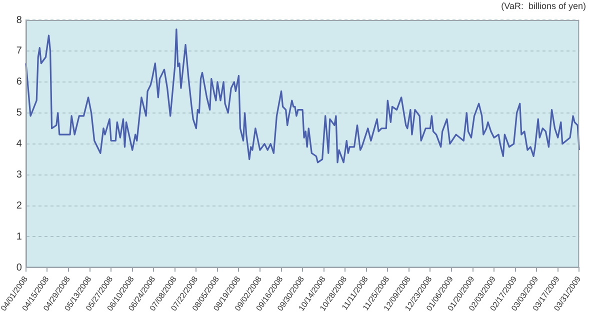 The height and width of the screenshot is (316, 590). What do you see at coordinates (19, 268) in the screenshot?
I see `y-tick-label: 0` at bounding box center [19, 268].